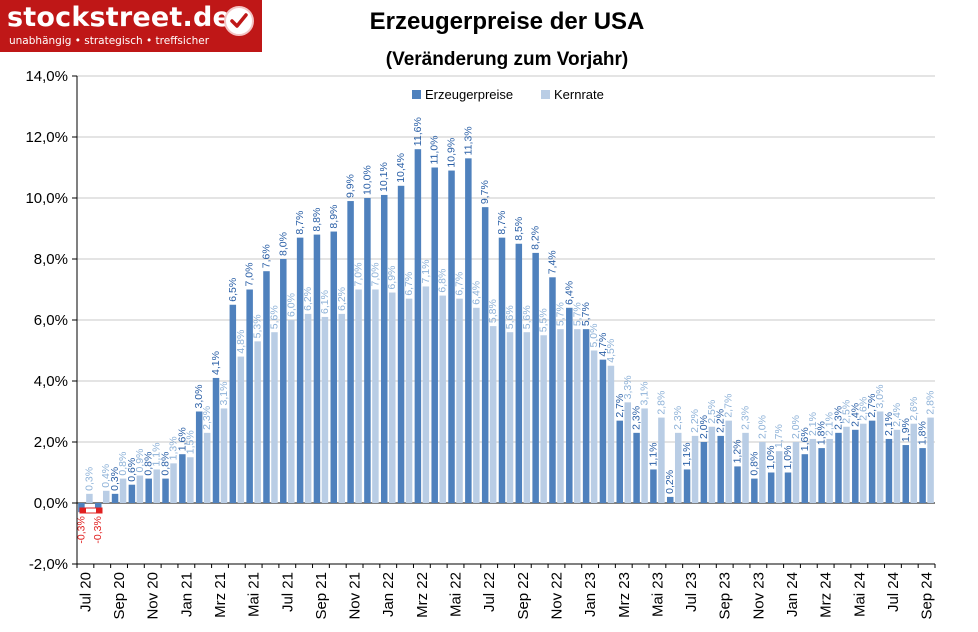  Describe the element at coordinates (704, 427) in the screenshot. I see `label-erzeugerpreise: 2,0%` at that location.